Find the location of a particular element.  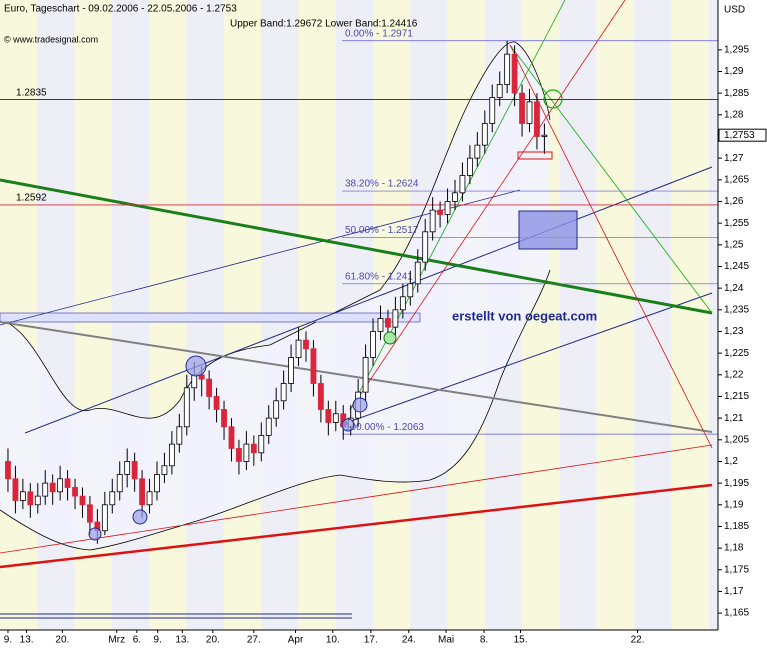

level-label: 1.2592 is located at coordinates (31, 198).